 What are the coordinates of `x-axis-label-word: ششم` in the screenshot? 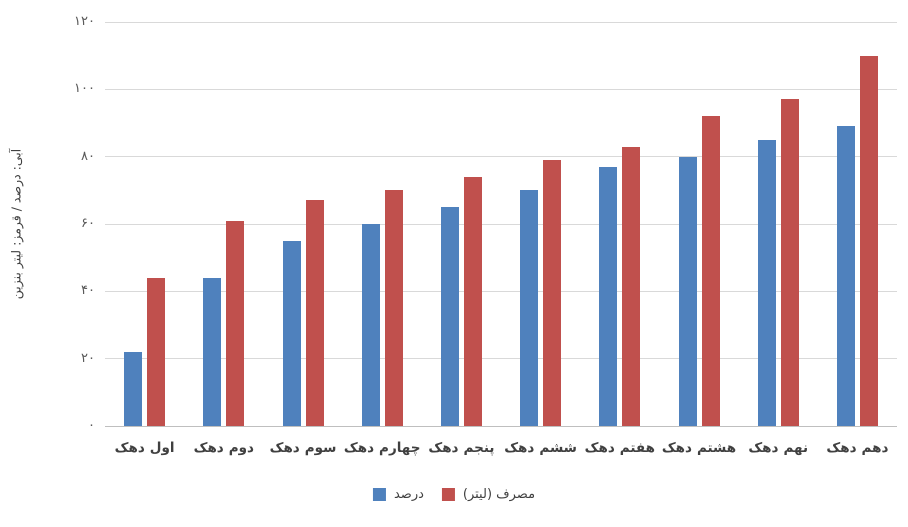 It's located at (558, 448).